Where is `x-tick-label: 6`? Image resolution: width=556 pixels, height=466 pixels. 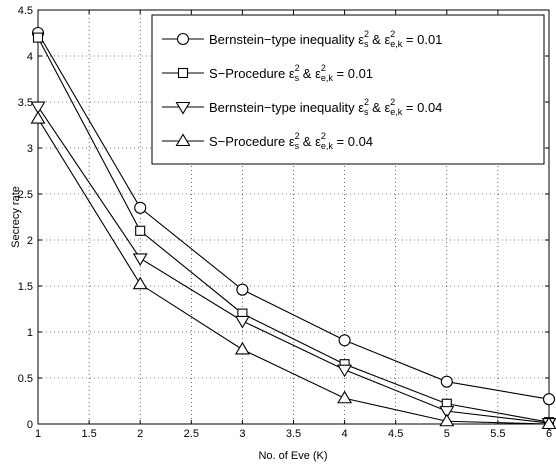 x-tick-label: 6 is located at coordinates (549, 434).